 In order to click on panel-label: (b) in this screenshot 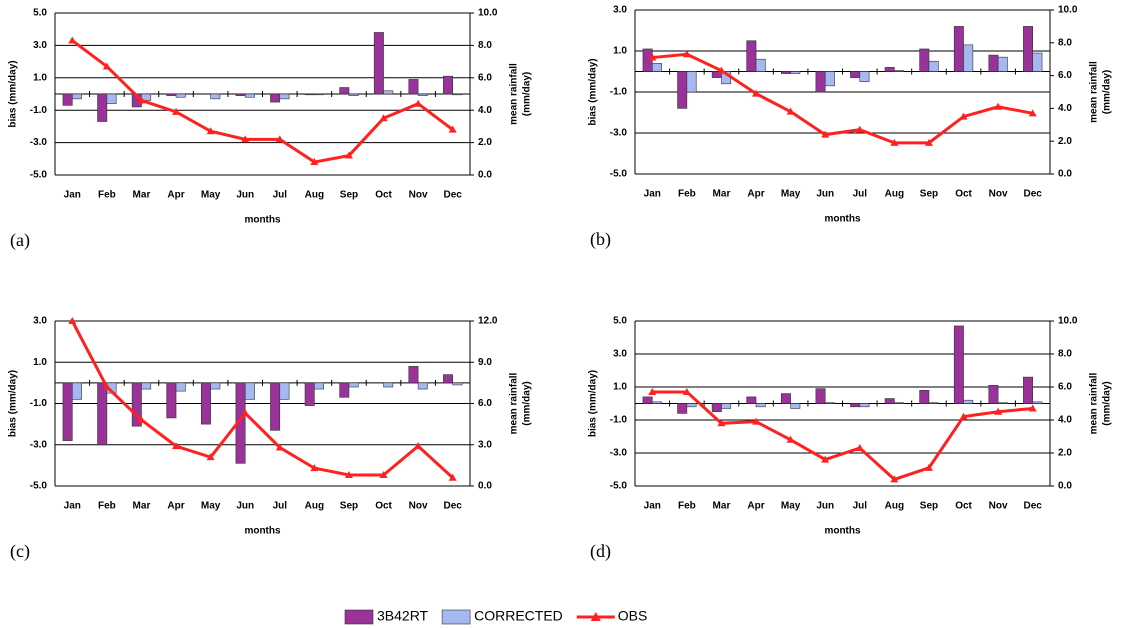, I will do `click(600, 239)`.